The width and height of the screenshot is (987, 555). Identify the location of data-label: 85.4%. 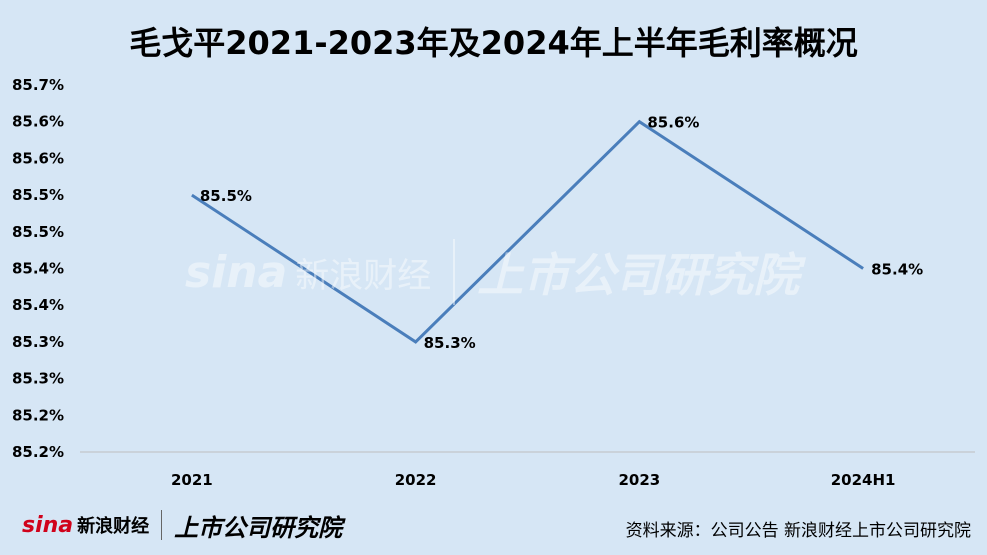
(897, 270).